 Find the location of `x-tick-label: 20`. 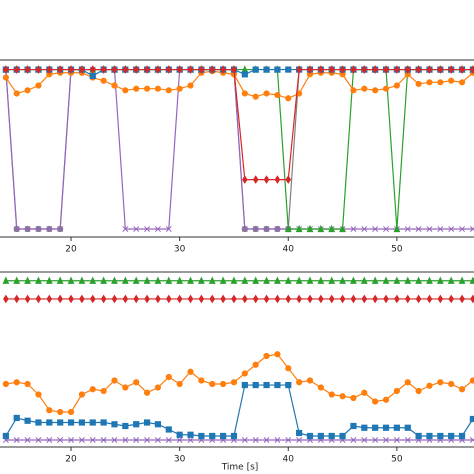

x-tick-label: 20 is located at coordinates (71, 250).